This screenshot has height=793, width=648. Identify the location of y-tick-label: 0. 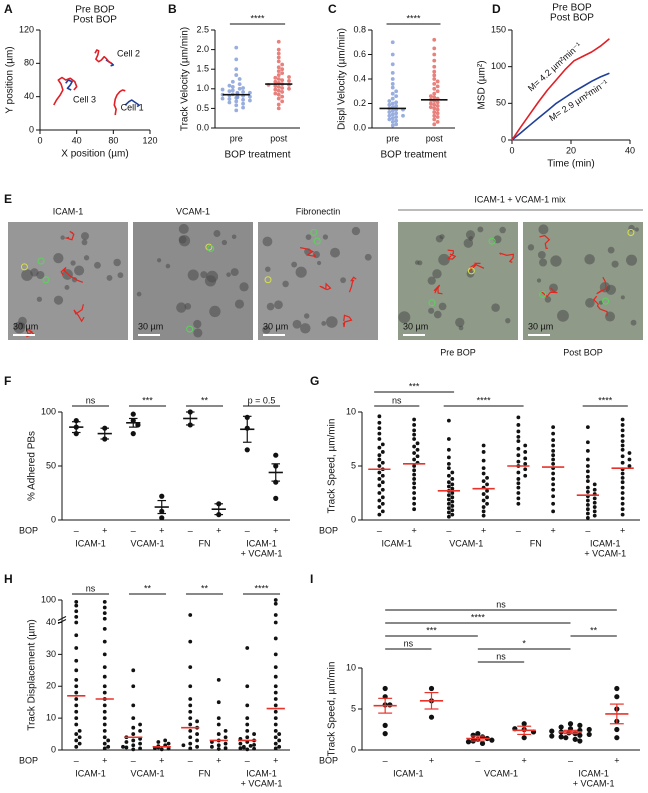
(31, 129).